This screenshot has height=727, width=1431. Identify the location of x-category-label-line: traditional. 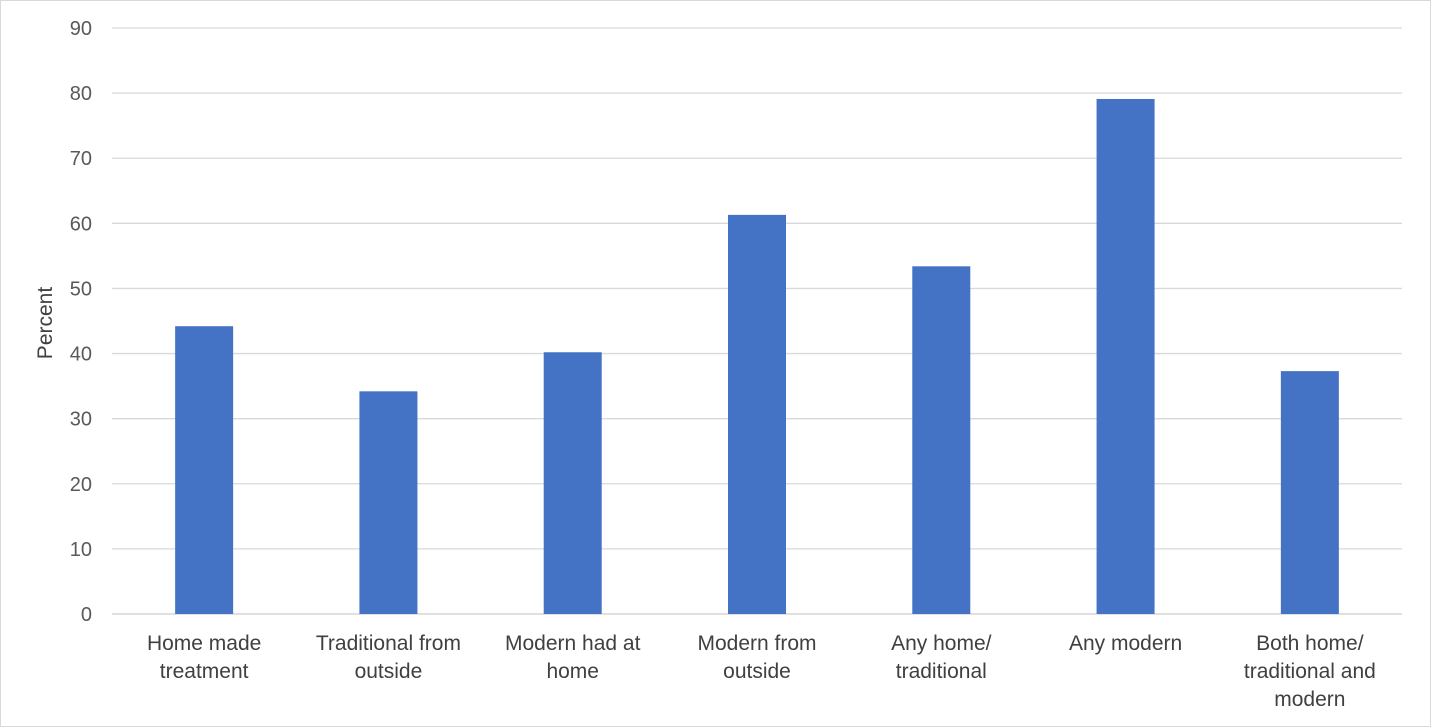
(941, 671).